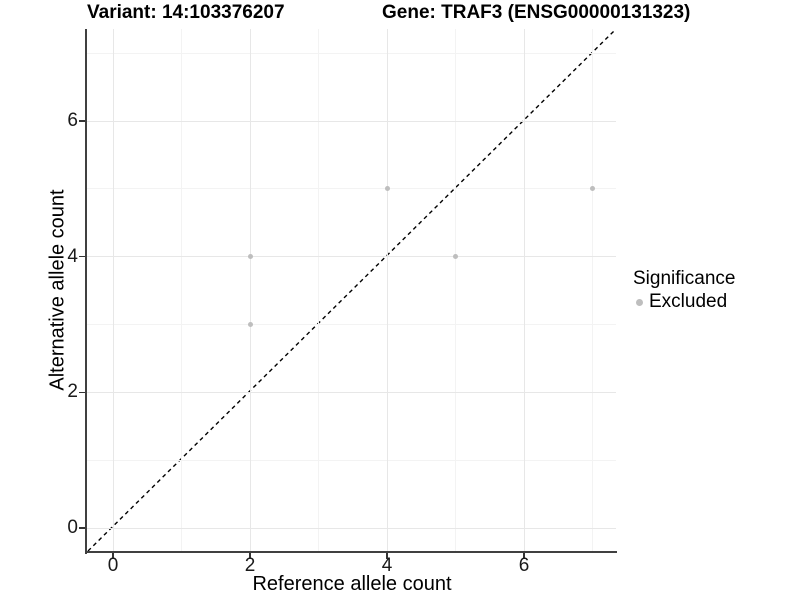 This screenshot has width=800, height=600. Describe the element at coordinates (536, 12) in the screenshot. I see `plot-title-gene: Gene: TRAF3 (ENSG00000131323)` at that location.